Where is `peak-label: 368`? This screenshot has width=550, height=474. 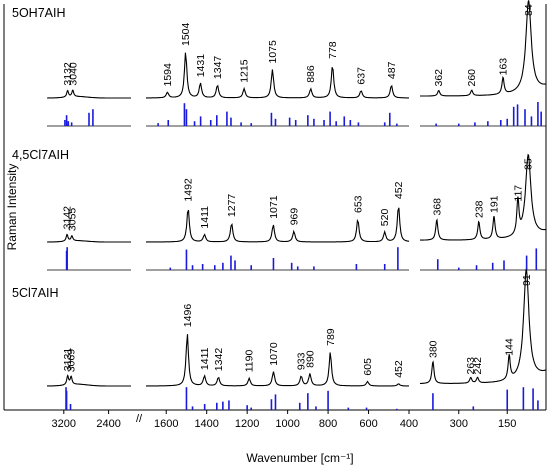 peak-label: 368 is located at coordinates (437, 207).